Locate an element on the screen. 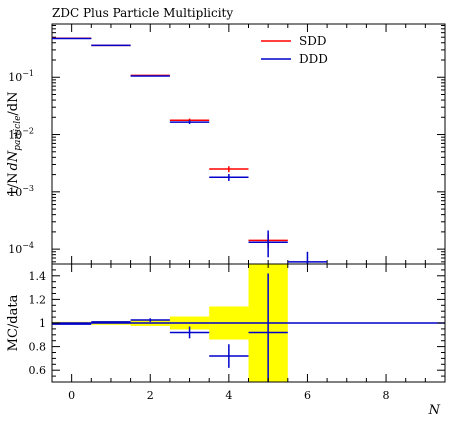 The height and width of the screenshot is (422, 461). legend: SDD DDD is located at coordinates (294, 50).